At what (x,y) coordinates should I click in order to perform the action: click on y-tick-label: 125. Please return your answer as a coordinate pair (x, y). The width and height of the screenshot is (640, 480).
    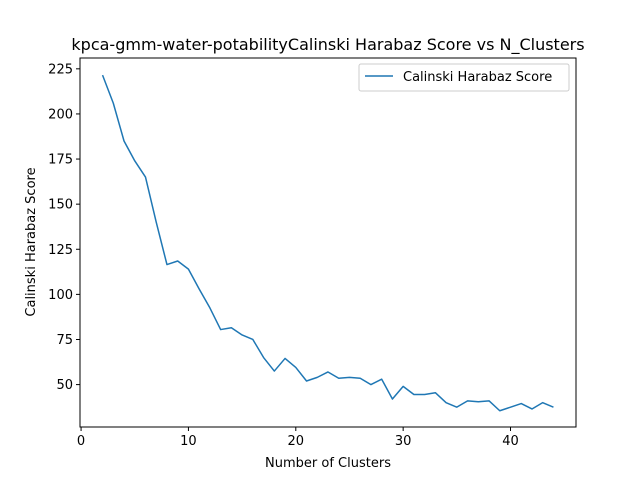
    Looking at the image, I should click on (60, 250).